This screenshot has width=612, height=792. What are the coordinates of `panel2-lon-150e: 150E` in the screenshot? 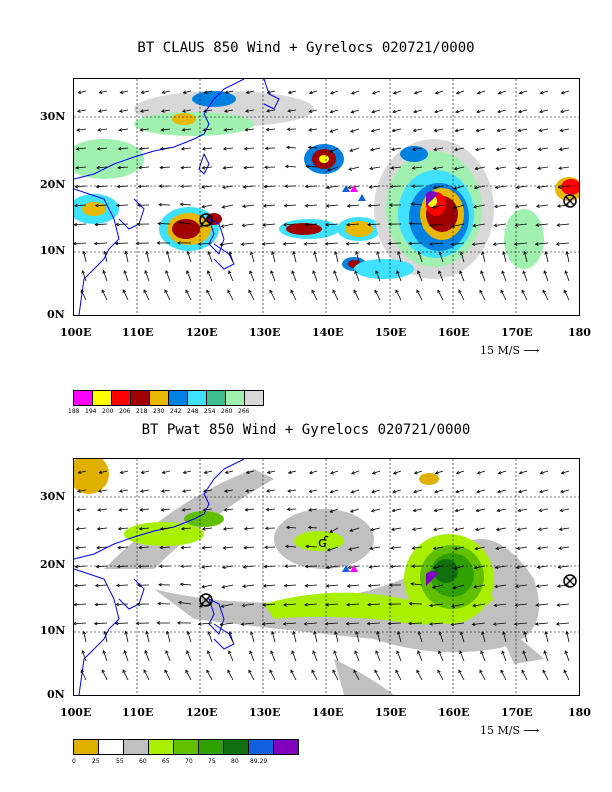 It's located at (391, 712).